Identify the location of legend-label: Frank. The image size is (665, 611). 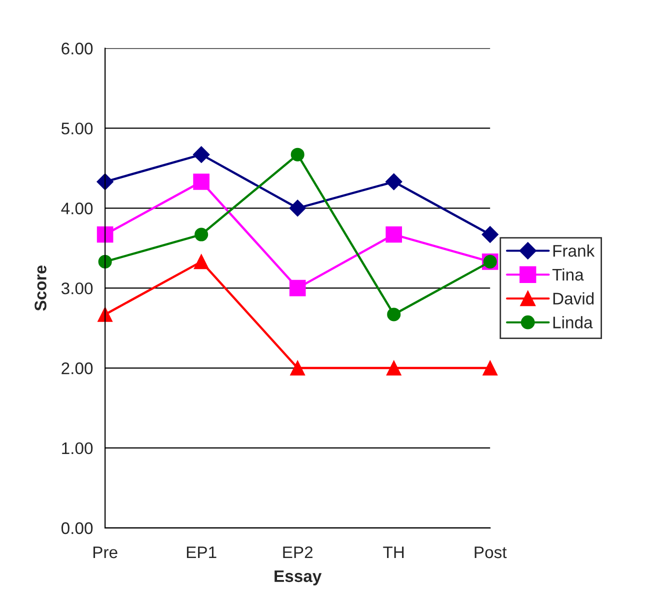
(574, 250).